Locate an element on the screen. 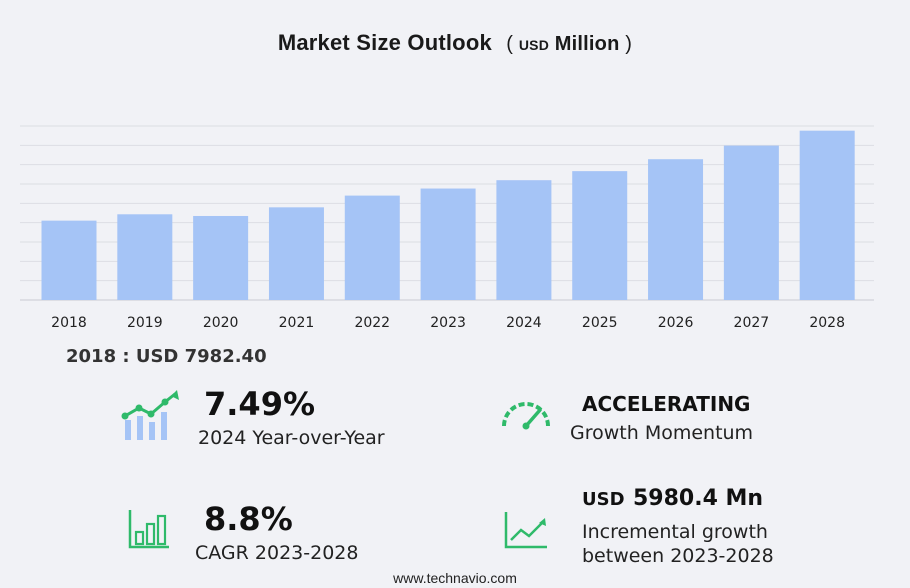  stat-momentum: ACCELERATING is located at coordinates (666, 404).